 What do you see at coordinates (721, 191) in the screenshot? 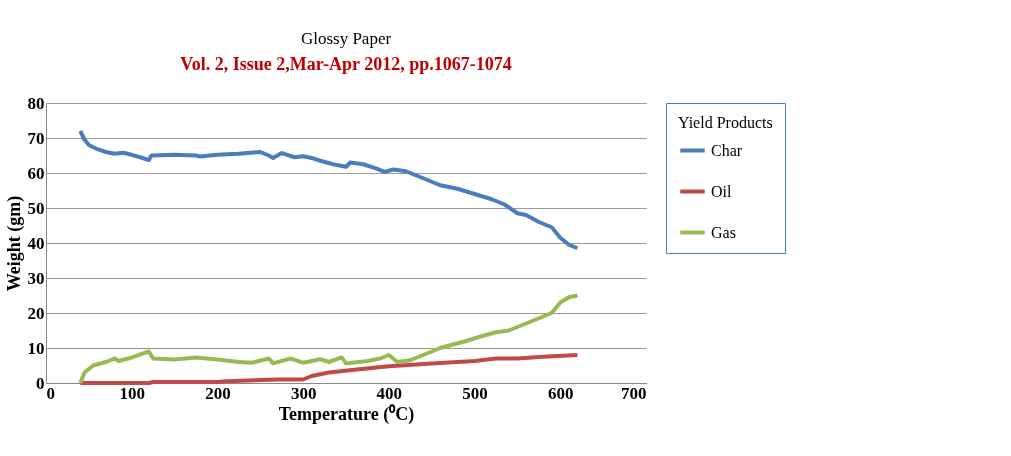
I see `legend-label: Oil` at bounding box center [721, 191].